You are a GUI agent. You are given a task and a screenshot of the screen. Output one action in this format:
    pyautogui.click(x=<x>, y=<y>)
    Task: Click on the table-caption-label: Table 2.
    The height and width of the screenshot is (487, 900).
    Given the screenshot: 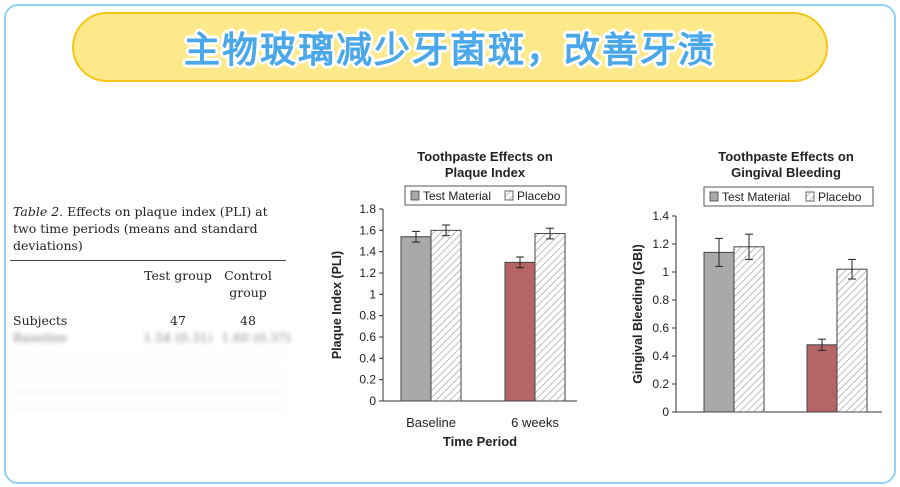 What is the action you would take?
    pyautogui.click(x=38, y=211)
    